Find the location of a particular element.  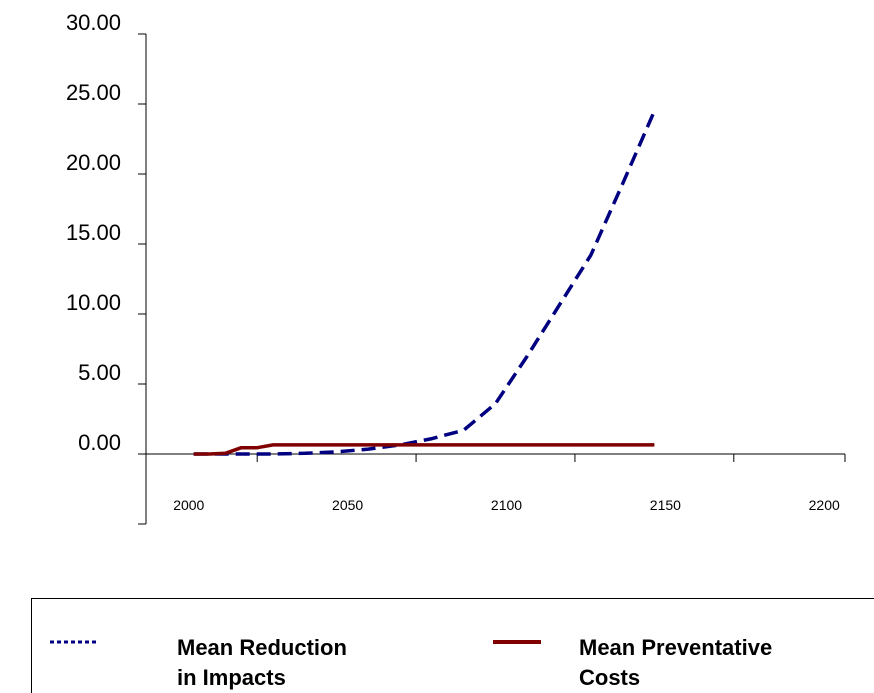

legend-swatch-mean-reduction is located at coordinates (73, 642).